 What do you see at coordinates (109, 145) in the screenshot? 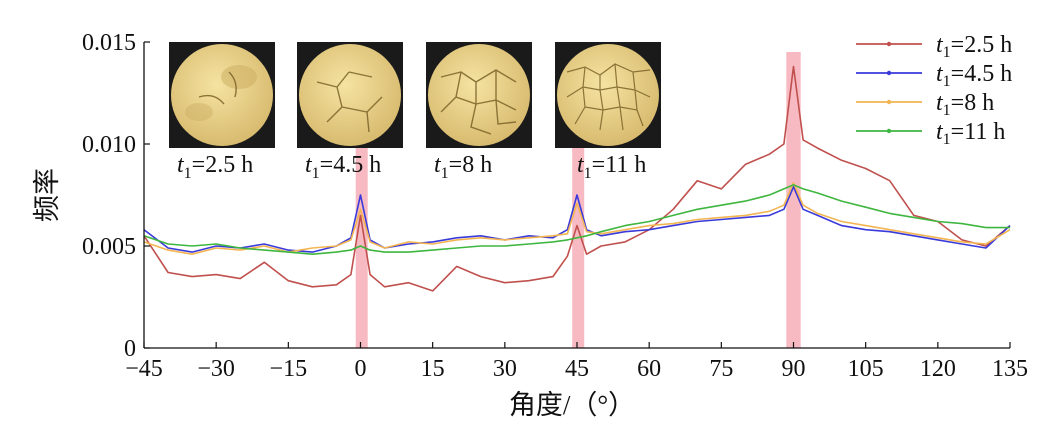
I see `y-tick-label: 0.010` at bounding box center [109, 145].